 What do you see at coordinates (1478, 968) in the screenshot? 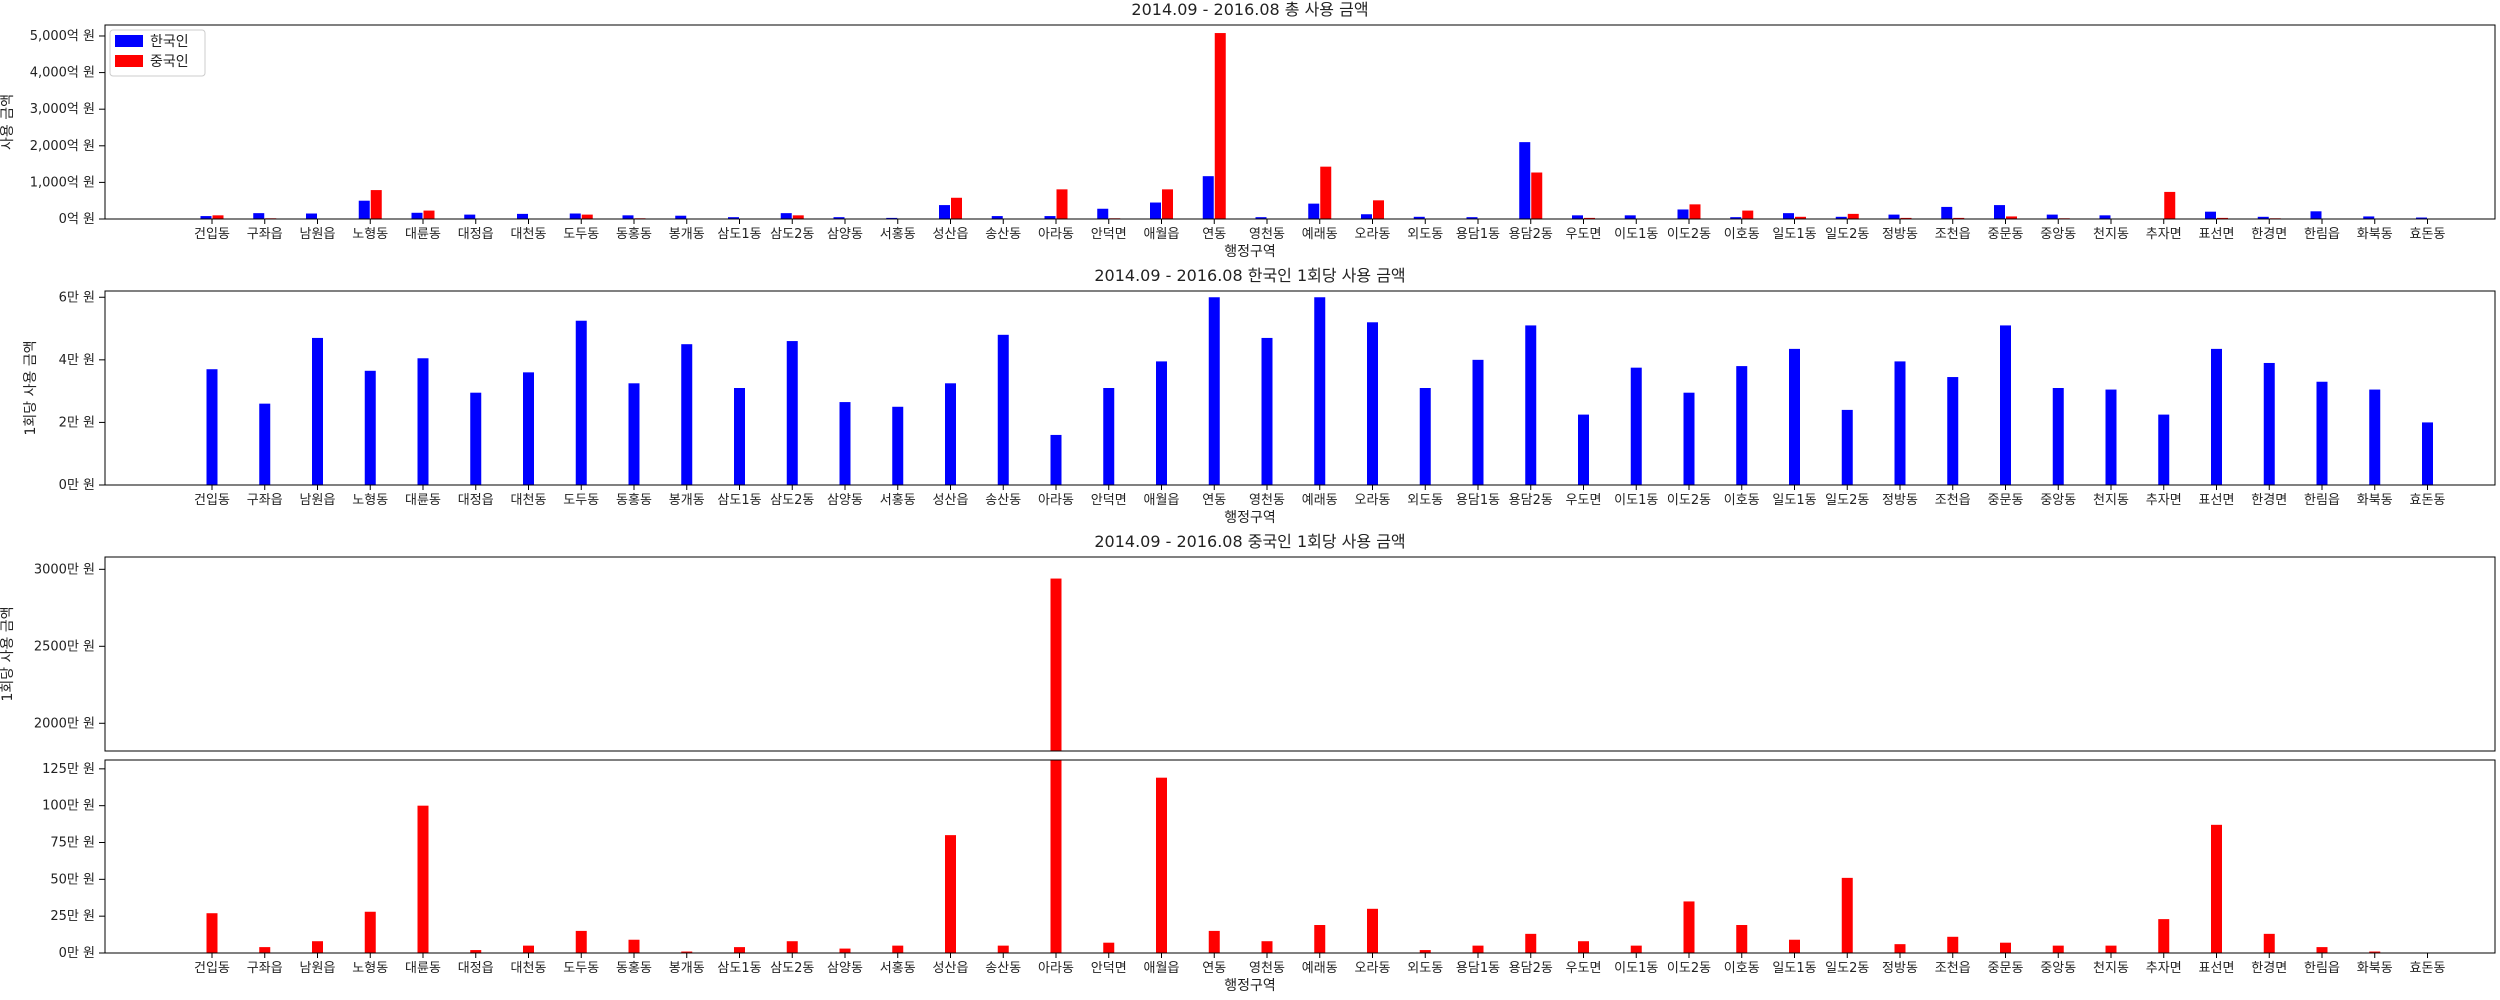
I see `chart3-xtick-label: 용담1동` at bounding box center [1478, 968].